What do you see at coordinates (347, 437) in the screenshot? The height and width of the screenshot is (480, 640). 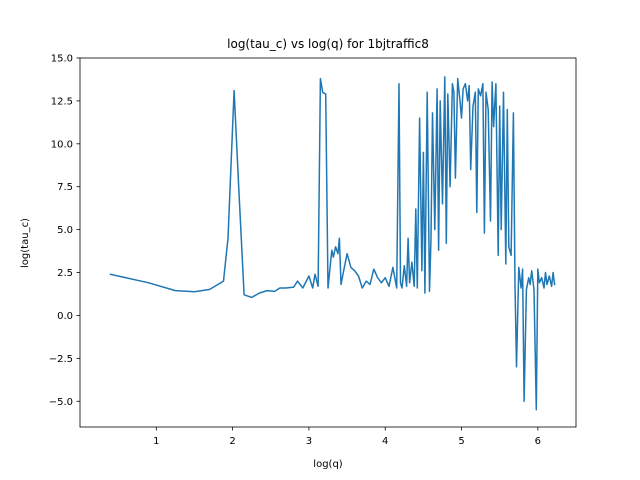 I see `x-axis: 1 2 3 4 5 6` at bounding box center [347, 437].